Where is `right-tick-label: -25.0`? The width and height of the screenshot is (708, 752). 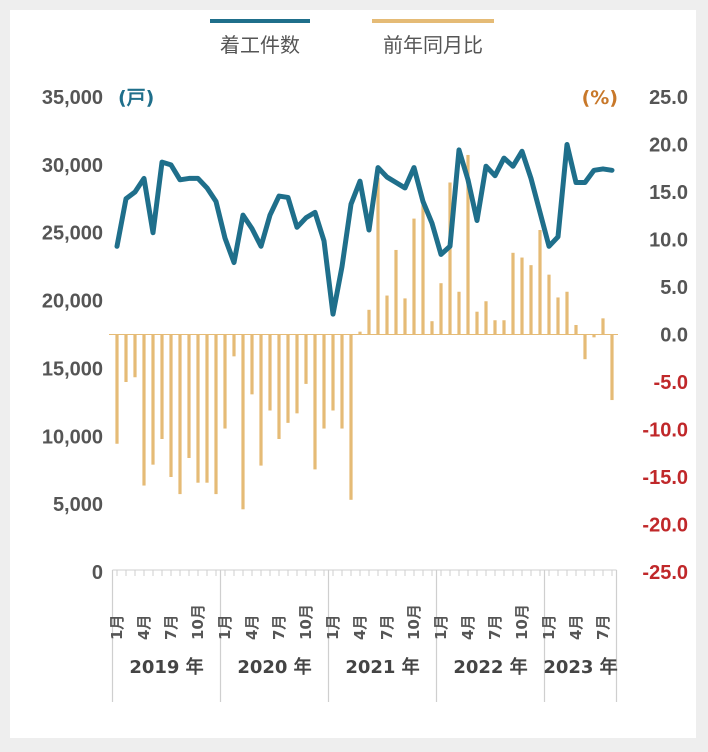
right-tick-label: -25.0 is located at coordinates (665, 573).